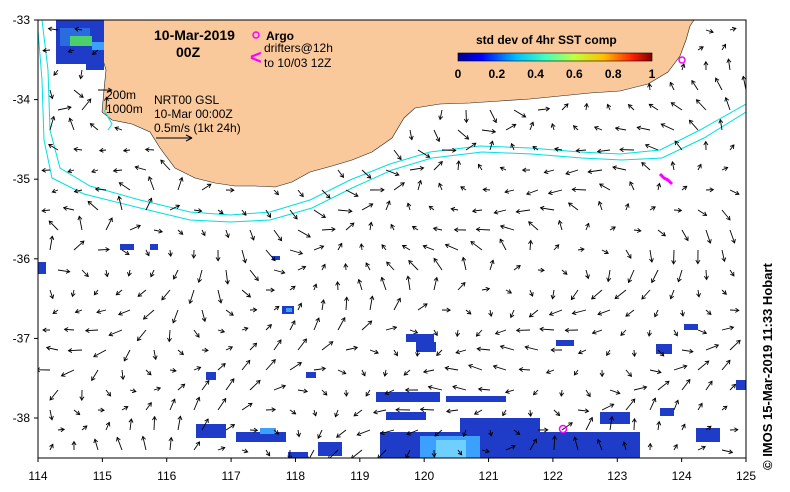 This screenshot has width=790, height=492. Describe the element at coordinates (682, 476) in the screenshot. I see `x-tick-label: 124` at that location.